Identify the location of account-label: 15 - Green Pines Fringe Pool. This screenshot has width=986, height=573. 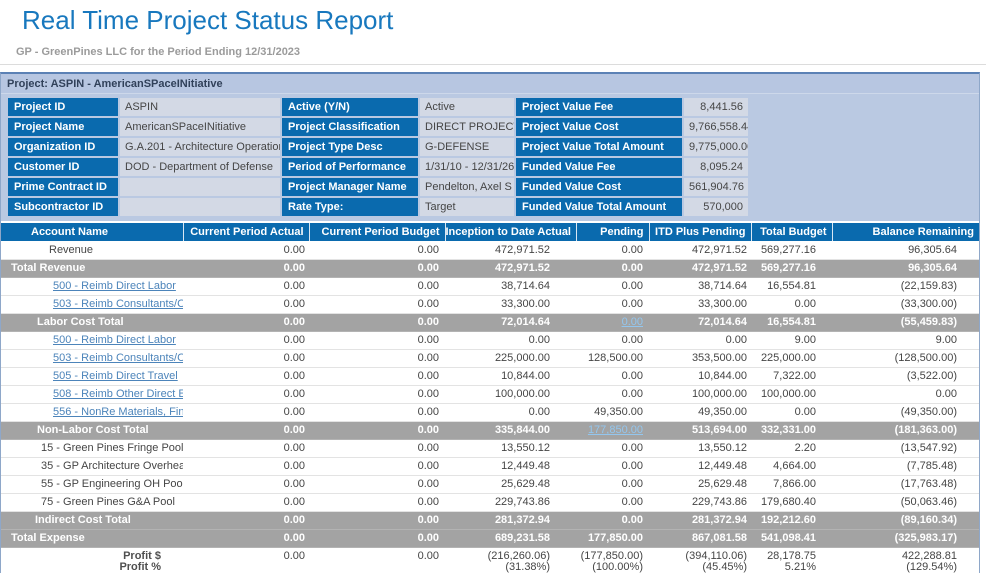
(112, 448).